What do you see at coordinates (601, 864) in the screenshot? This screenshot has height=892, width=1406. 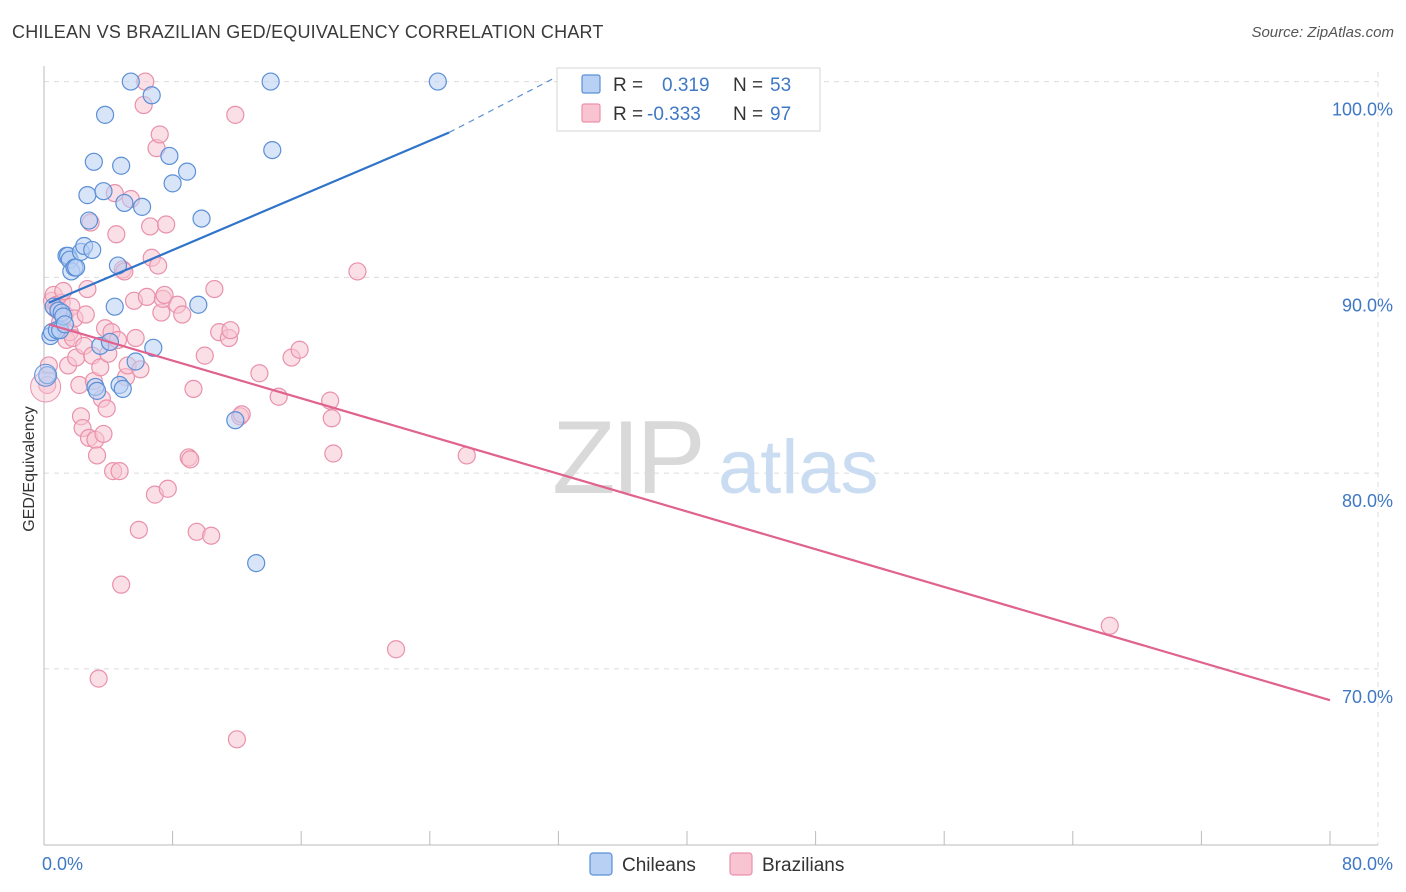 I see `legend-swatch-chileans` at bounding box center [601, 864].